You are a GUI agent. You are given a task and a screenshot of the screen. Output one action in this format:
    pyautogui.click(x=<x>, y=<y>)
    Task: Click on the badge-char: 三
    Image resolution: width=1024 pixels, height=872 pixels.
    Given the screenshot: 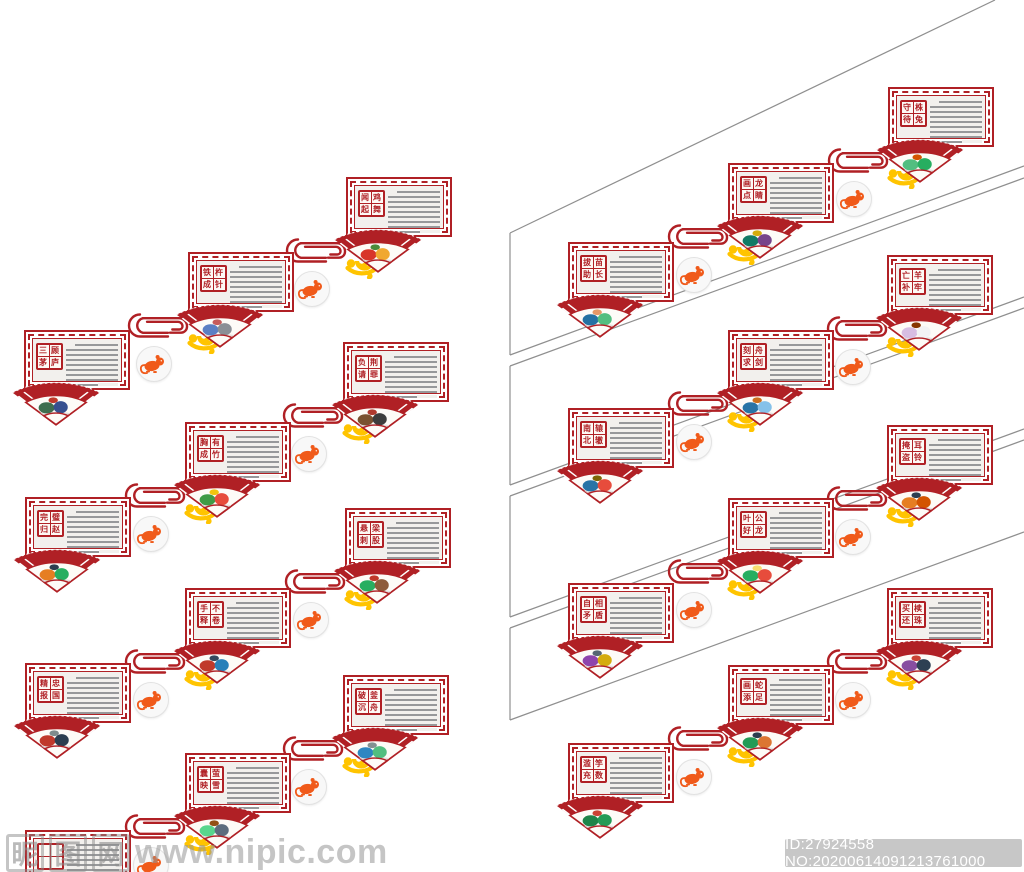 What is the action you would take?
    pyautogui.click(x=43, y=350)
    